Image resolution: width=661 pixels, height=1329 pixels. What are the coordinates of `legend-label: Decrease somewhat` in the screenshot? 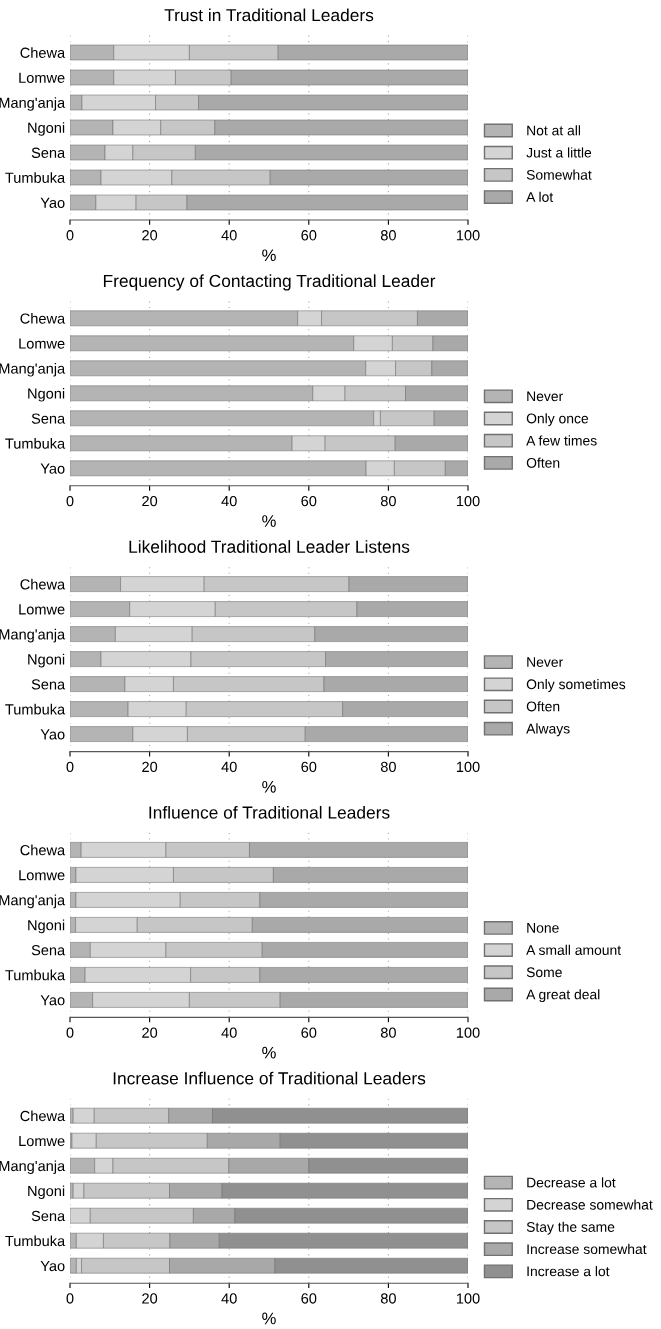 It's located at (590, 1204).